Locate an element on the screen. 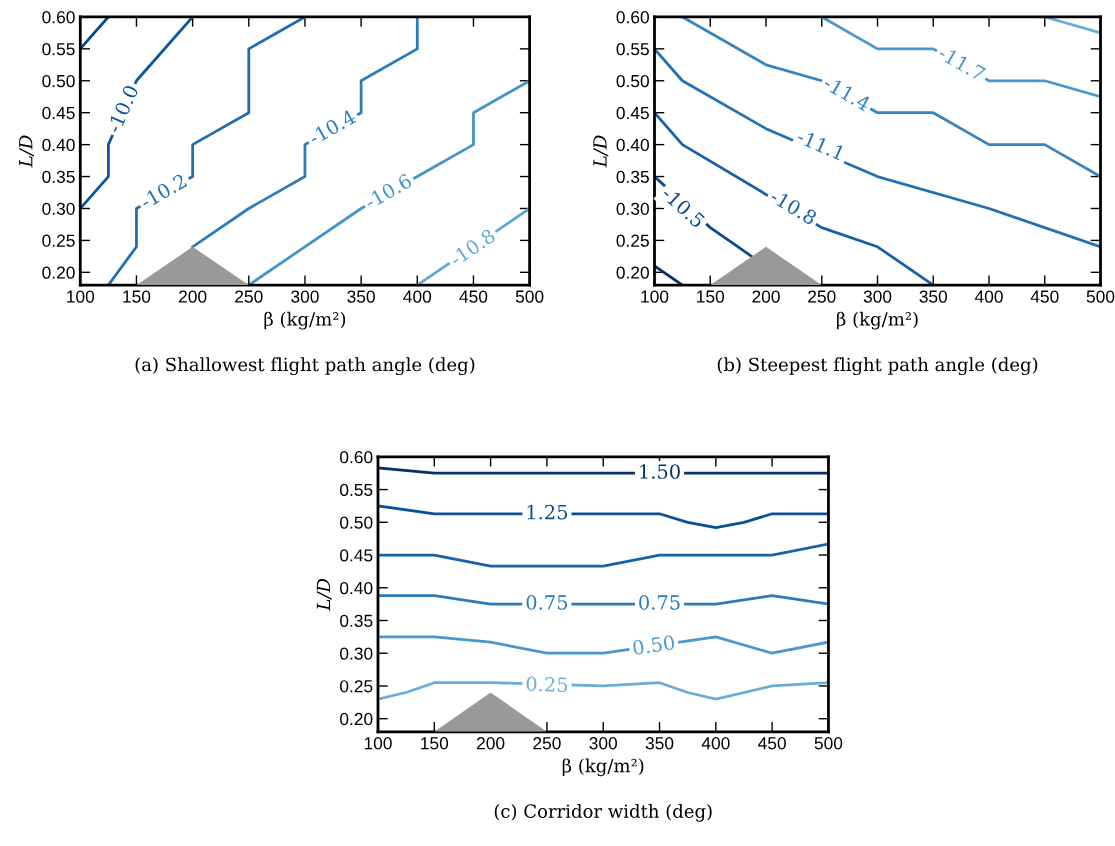 The image size is (1115, 846). annotation: -10.0 is located at coordinates (122, 109).